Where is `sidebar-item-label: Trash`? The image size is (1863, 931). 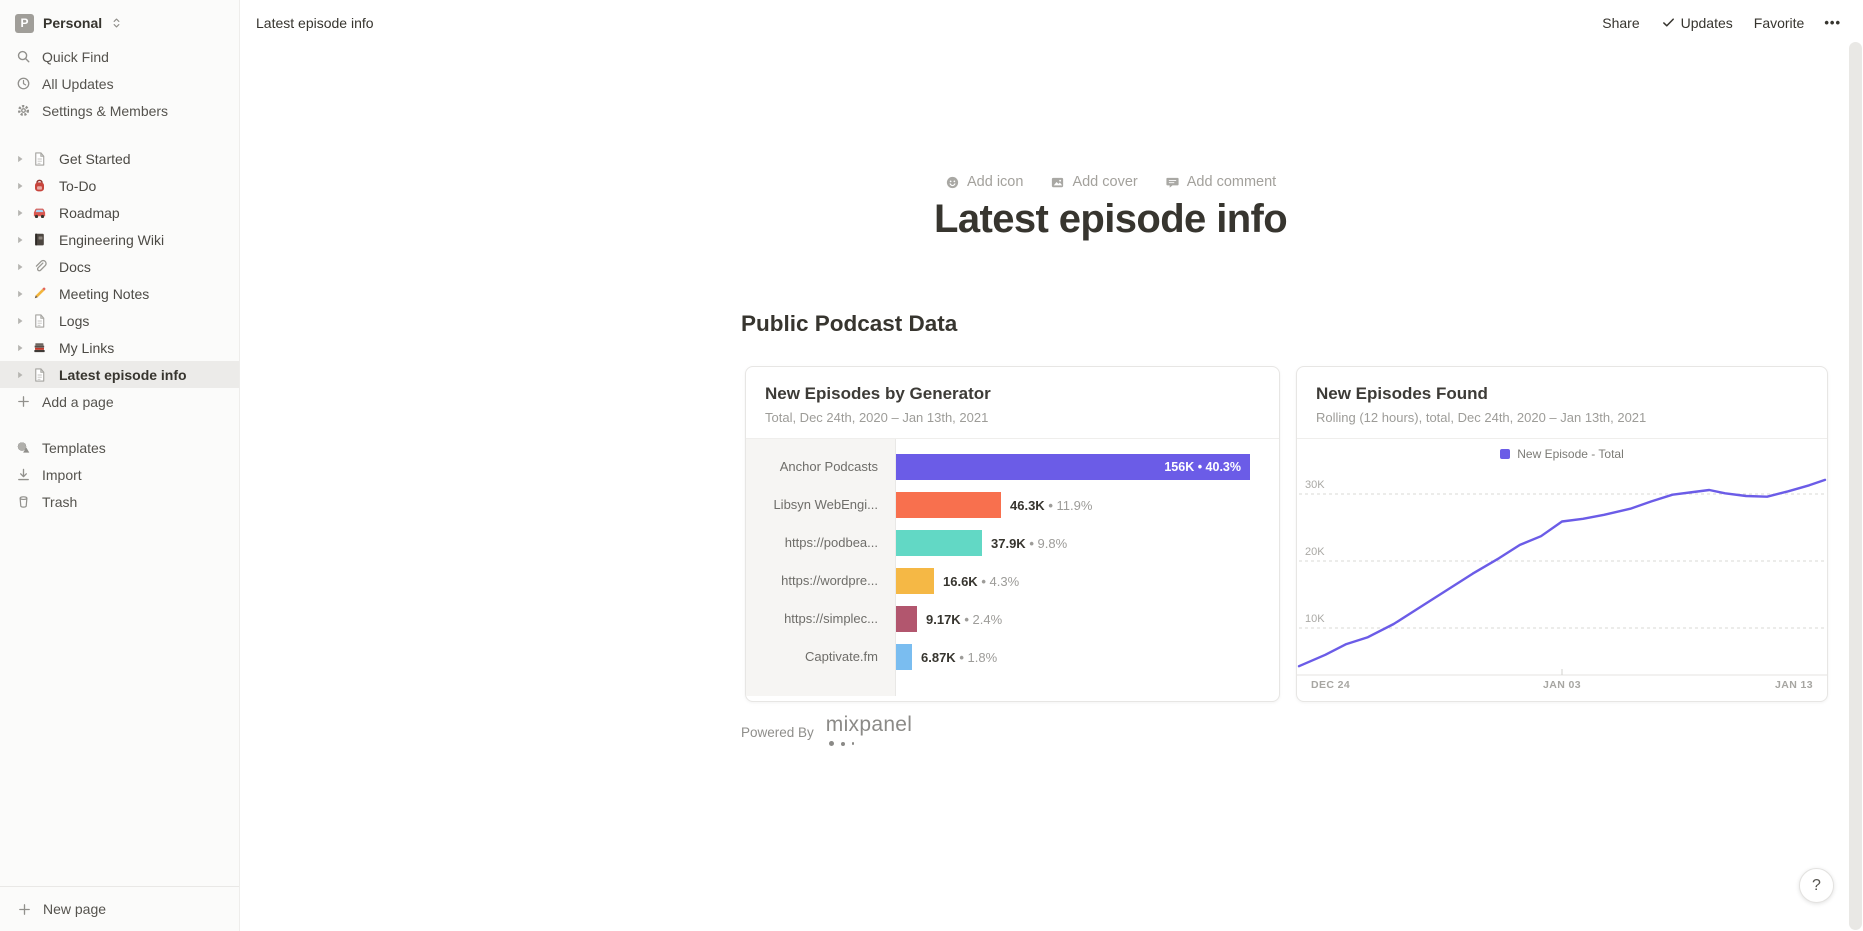 sidebar-item-label: Trash is located at coordinates (60, 501).